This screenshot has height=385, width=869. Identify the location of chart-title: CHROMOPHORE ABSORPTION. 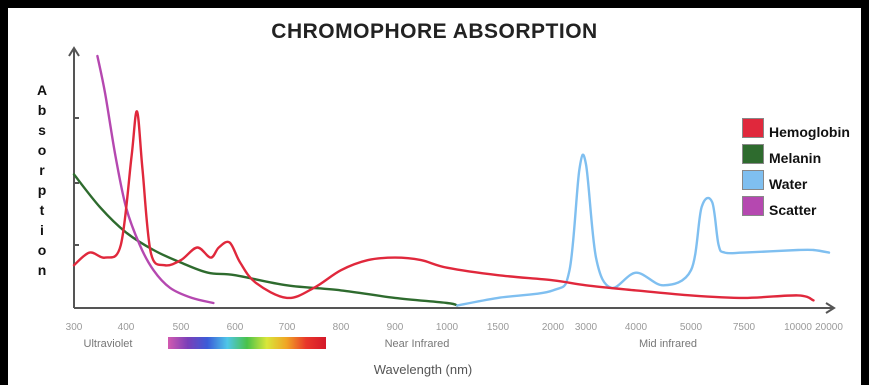
(434, 31).